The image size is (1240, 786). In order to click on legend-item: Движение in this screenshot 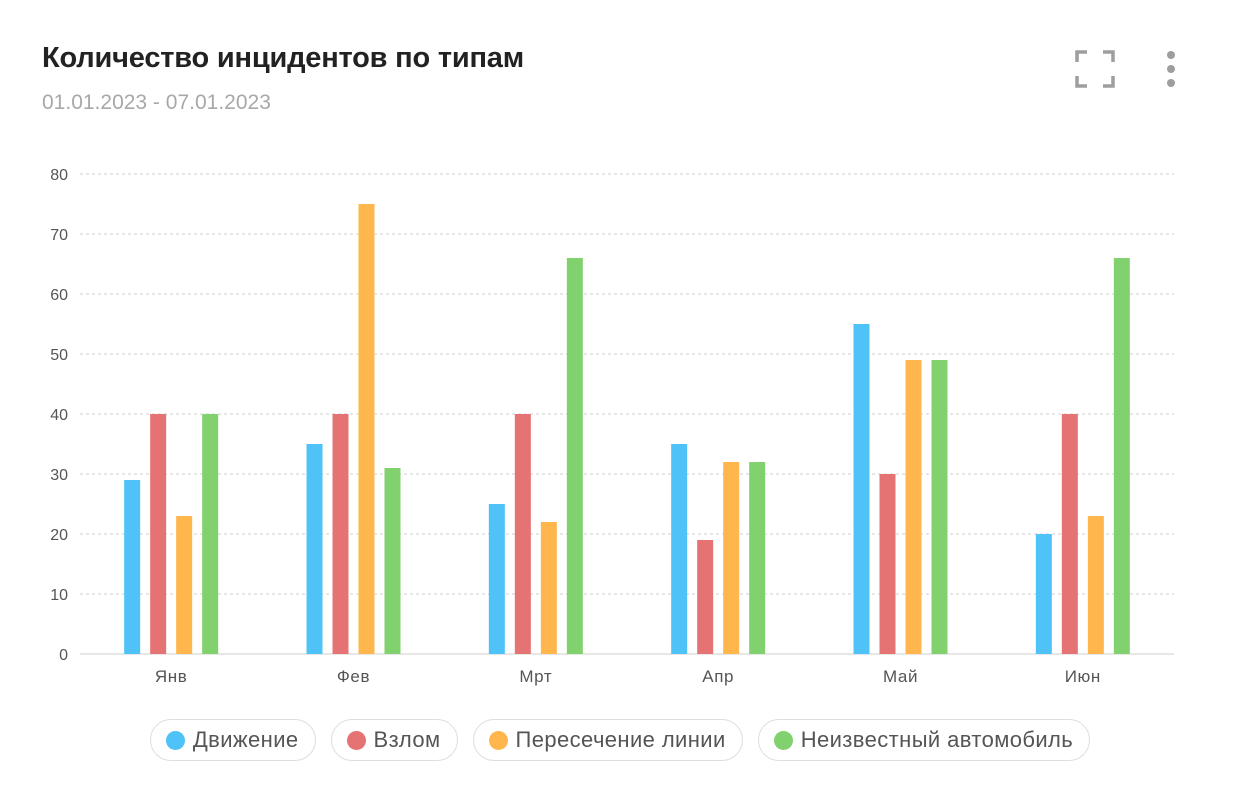, I will do `click(232, 740)`.